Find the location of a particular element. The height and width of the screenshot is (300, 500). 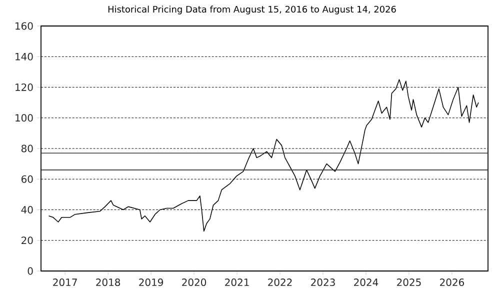

y-tick-label: 100 is located at coordinates (24, 118).